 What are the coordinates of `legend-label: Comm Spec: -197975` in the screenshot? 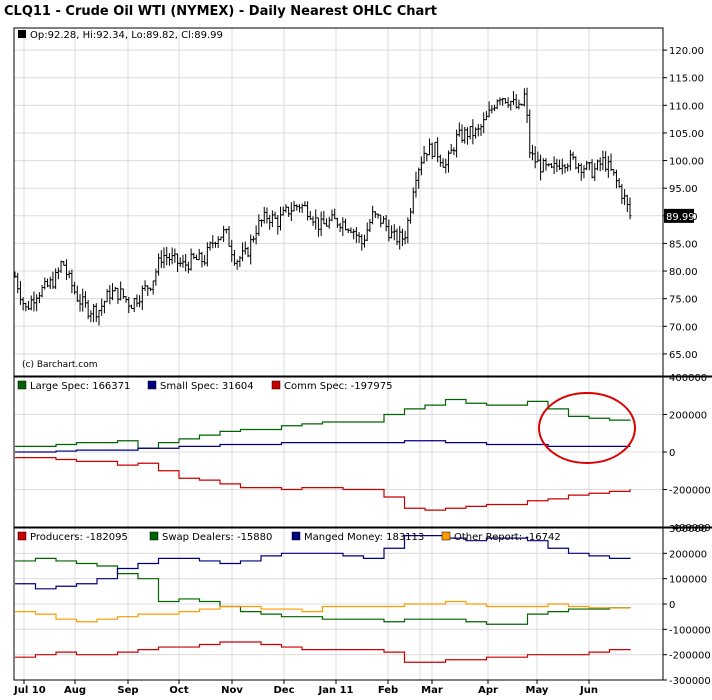 It's located at (338, 386).